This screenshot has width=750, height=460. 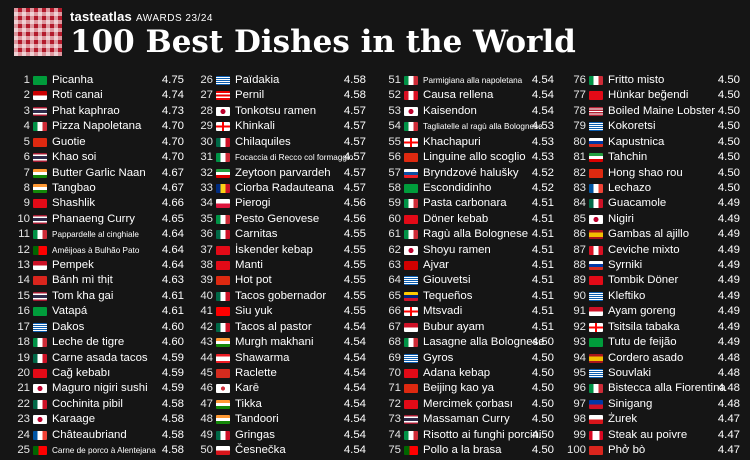 I want to click on rank-number: 7, so click(x=26, y=172).